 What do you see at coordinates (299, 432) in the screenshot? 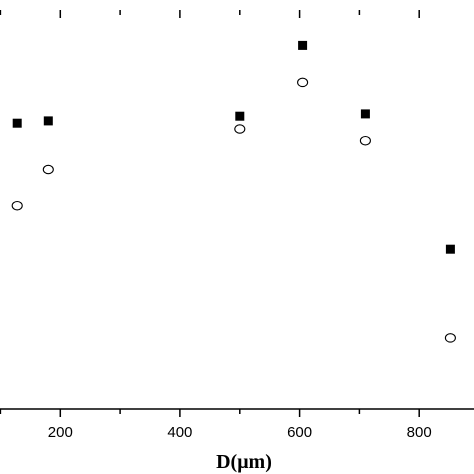
I see `x-tick-label-600: 600` at bounding box center [299, 432].